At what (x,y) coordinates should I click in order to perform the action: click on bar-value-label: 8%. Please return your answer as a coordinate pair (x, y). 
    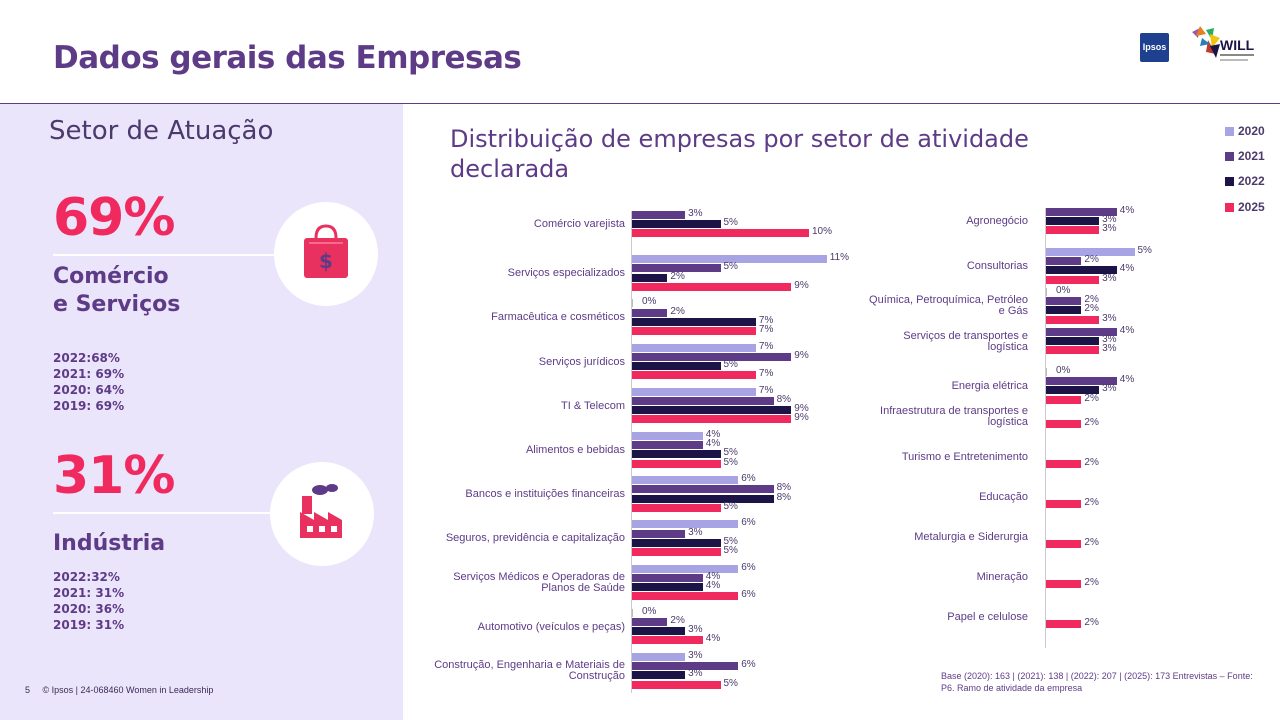
    Looking at the image, I should click on (784, 497).